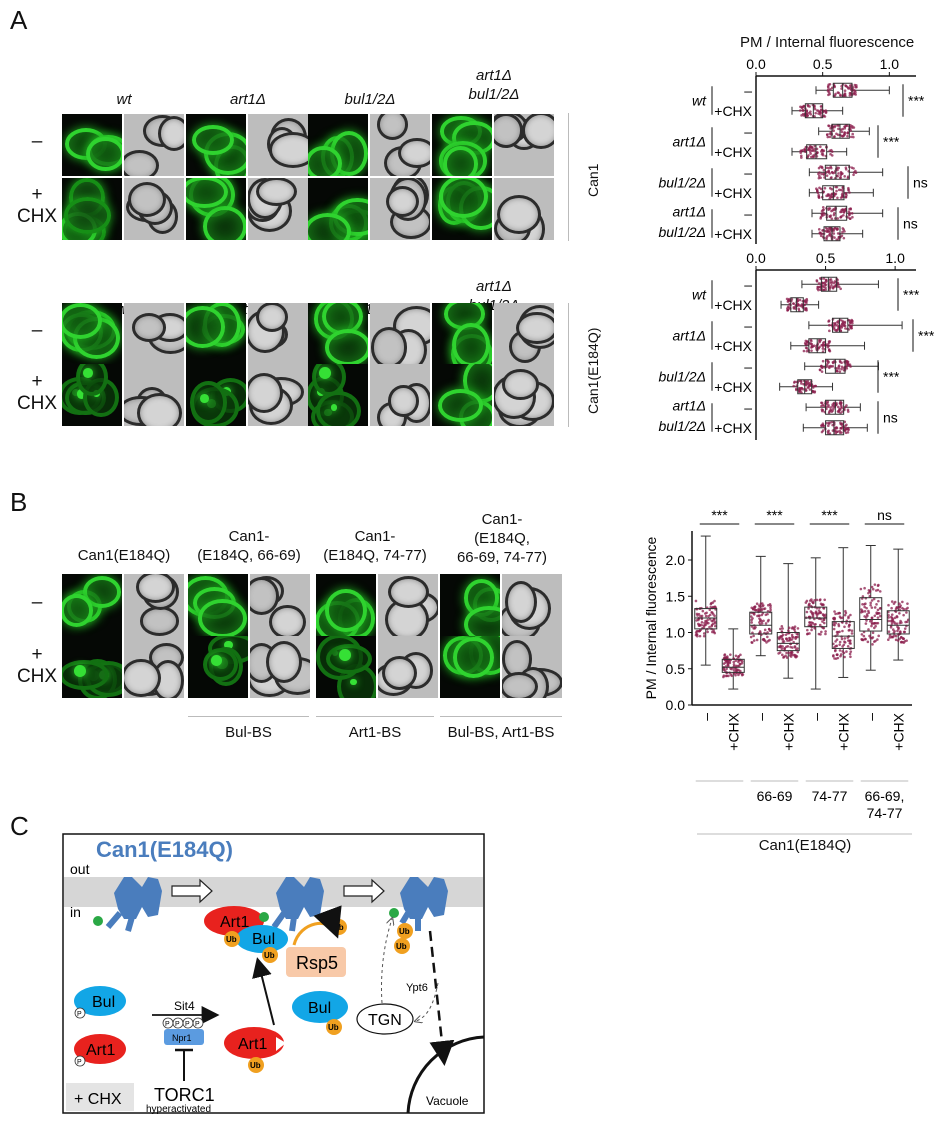 This screenshot has width=942, height=1121. What do you see at coordinates (830, 796) in the screenshot?
I see `group-label: 74-77` at bounding box center [830, 796].